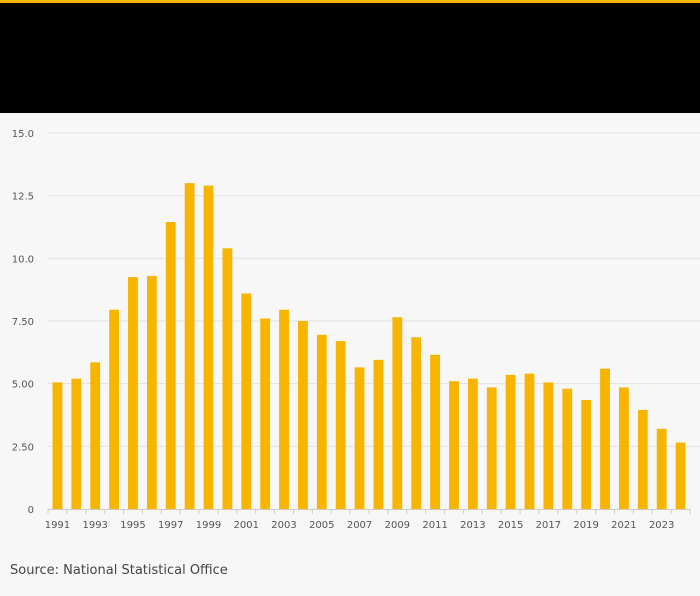  What do you see at coordinates (586, 454) in the screenshot?
I see `bar-2019` at bounding box center [586, 454].